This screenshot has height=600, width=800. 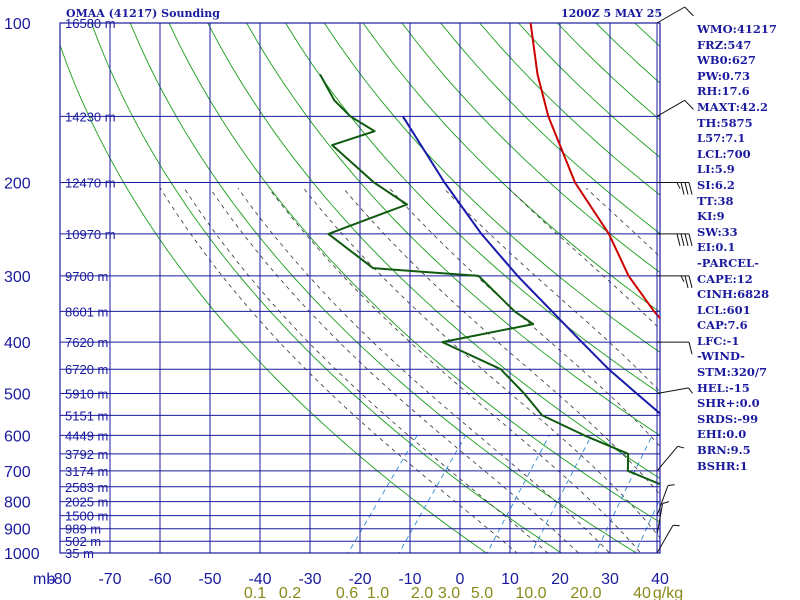 What do you see at coordinates (86, 435) in the screenshot?
I see `height-label: 4449 m` at bounding box center [86, 435].